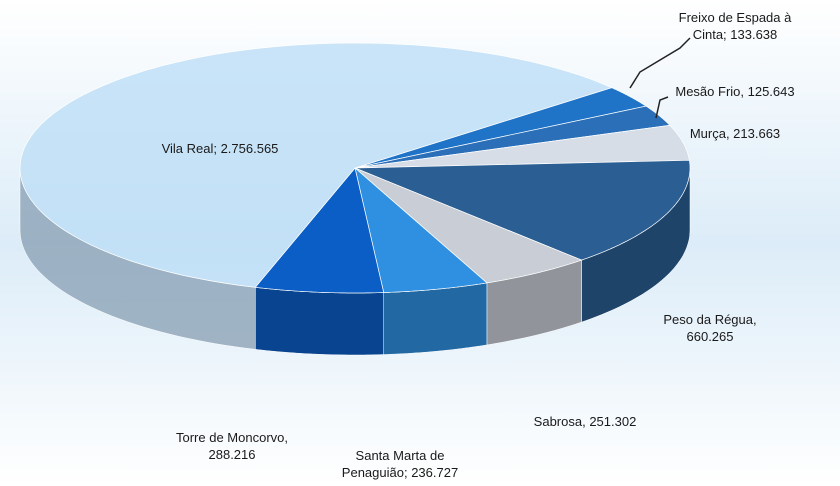 This screenshot has height=486, width=840. I want to click on data-label: Murça, 213.663, so click(735, 133).